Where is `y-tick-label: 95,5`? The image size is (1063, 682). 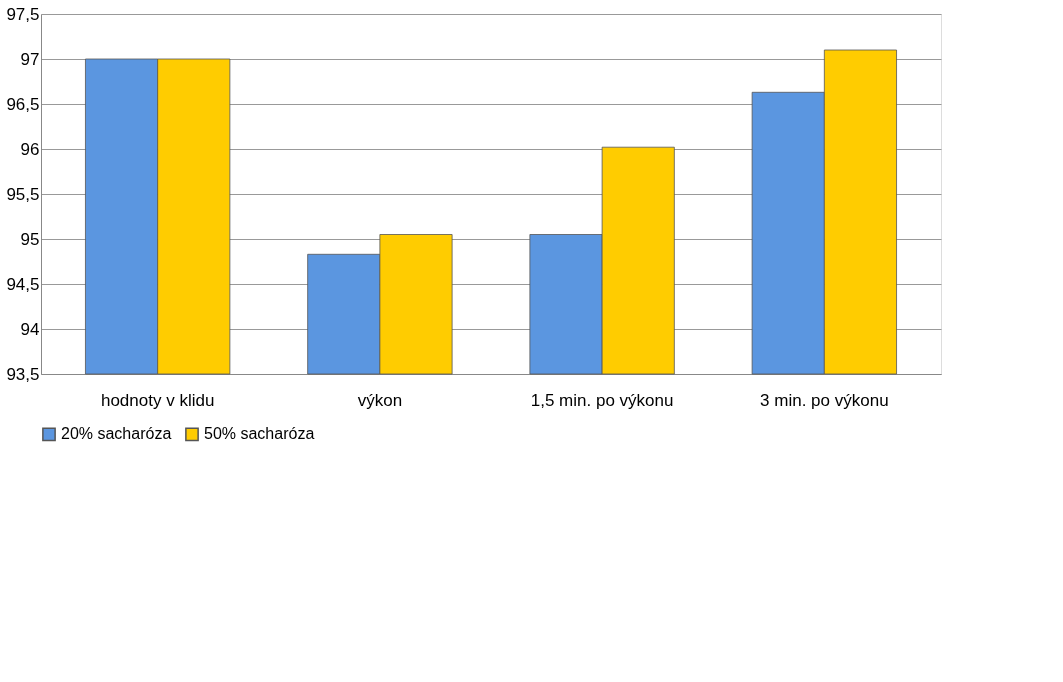
y-tick-label: 95,5 is located at coordinates (23, 194).